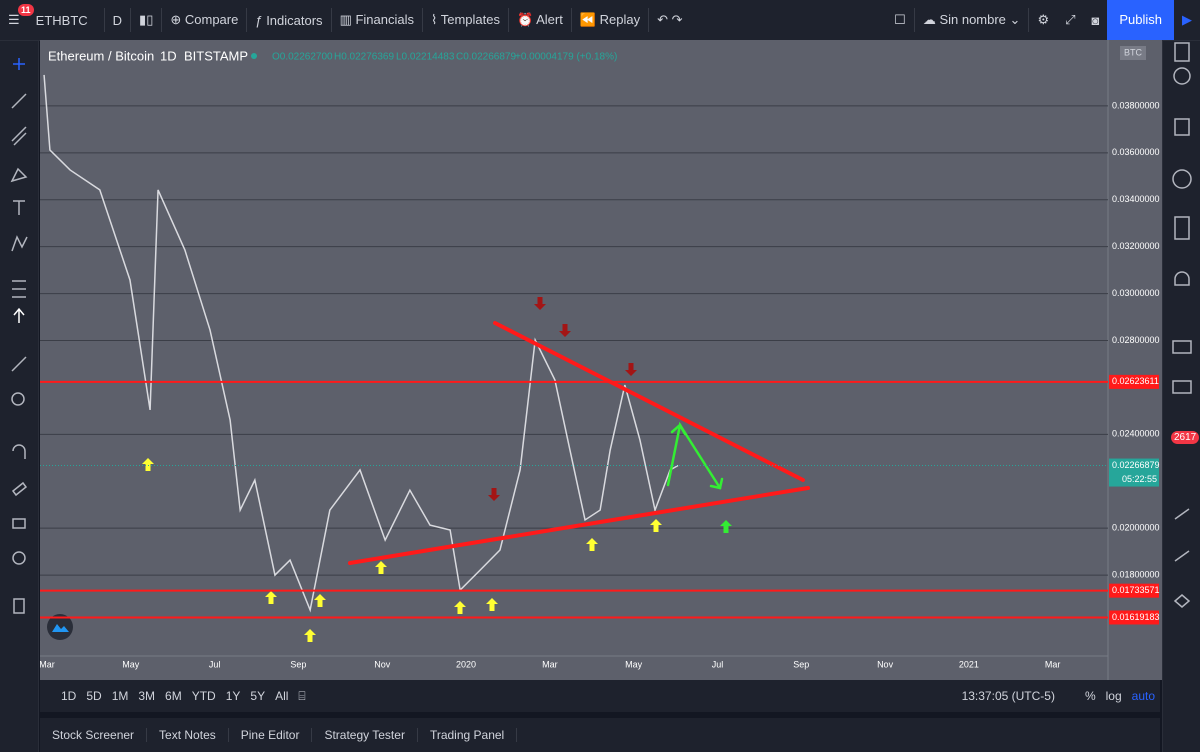  What do you see at coordinates (203, 696) in the screenshot?
I see `range-button: YTD` at bounding box center [203, 696].